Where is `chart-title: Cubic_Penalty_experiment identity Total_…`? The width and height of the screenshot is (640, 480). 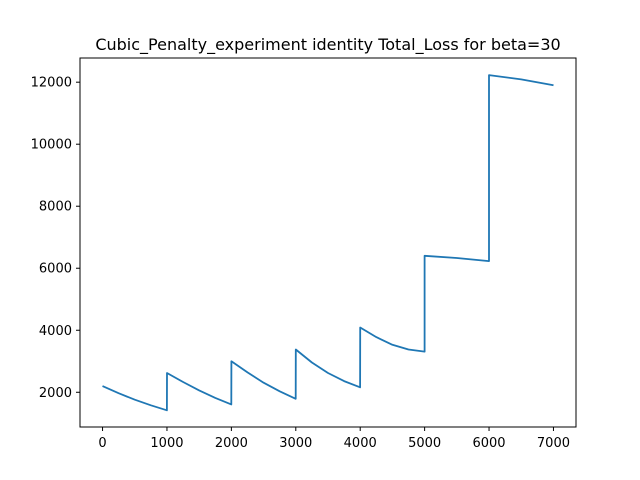 chart-title: Cubic_Penalty_experiment identity Total_… is located at coordinates (327, 45).